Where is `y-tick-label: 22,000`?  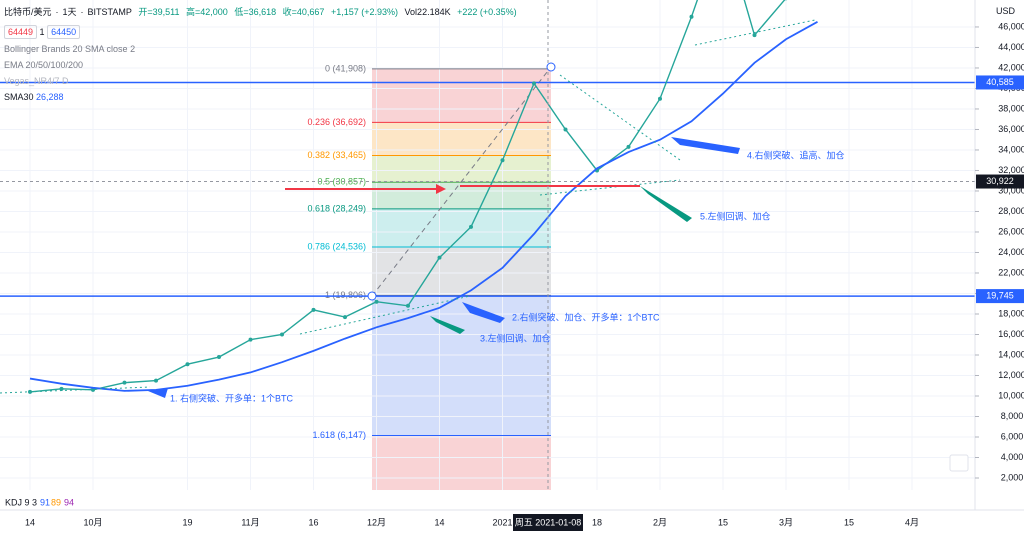 y-tick-label: 22,000 is located at coordinates (1011, 272).